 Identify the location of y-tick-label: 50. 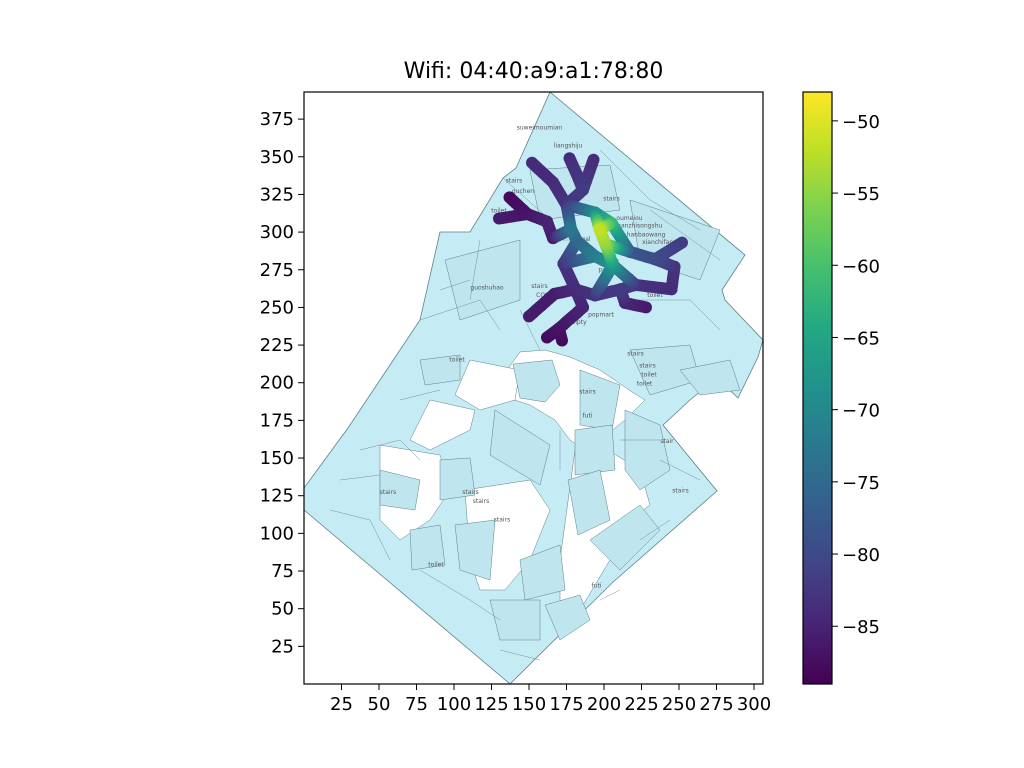
(282, 609).